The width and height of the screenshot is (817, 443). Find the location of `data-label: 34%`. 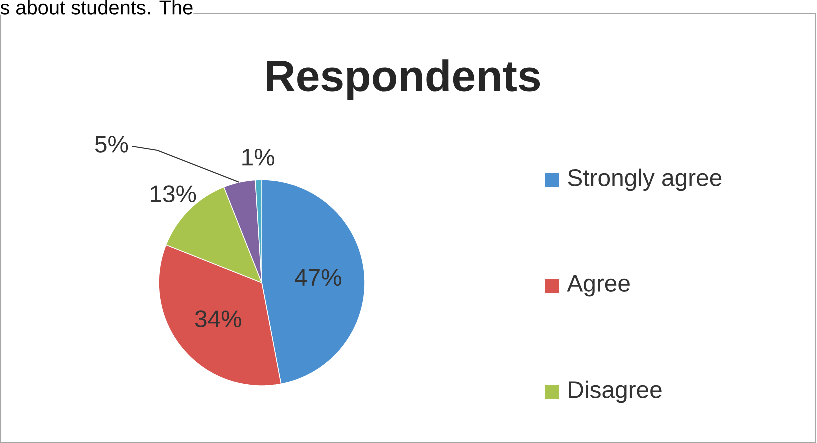

data-label: 34% is located at coordinates (218, 319).